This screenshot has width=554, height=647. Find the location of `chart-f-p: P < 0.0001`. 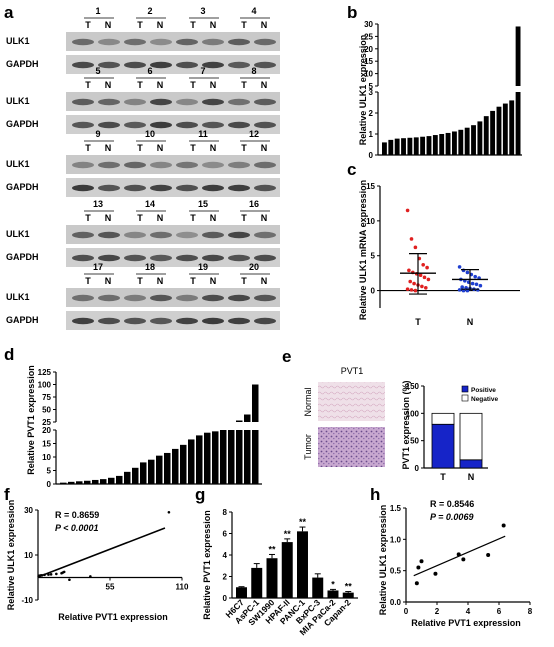

chart-f-p: P < 0.0001 is located at coordinates (76, 528).